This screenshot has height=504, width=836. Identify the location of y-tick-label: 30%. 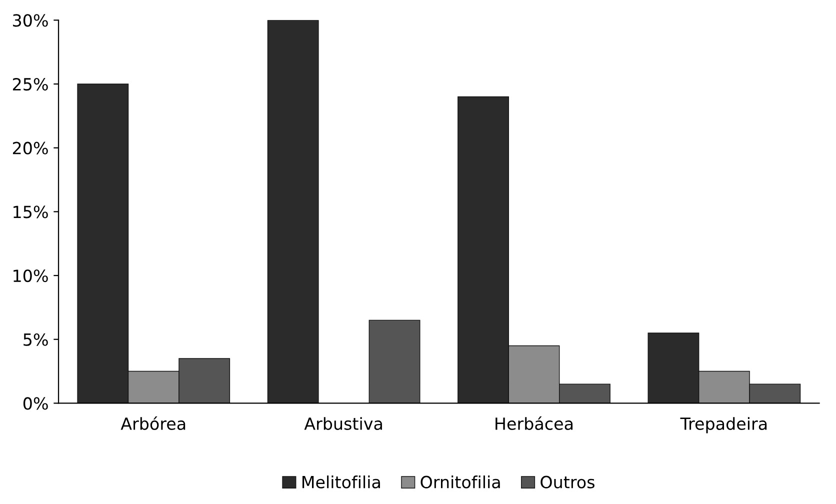
(30, 20).